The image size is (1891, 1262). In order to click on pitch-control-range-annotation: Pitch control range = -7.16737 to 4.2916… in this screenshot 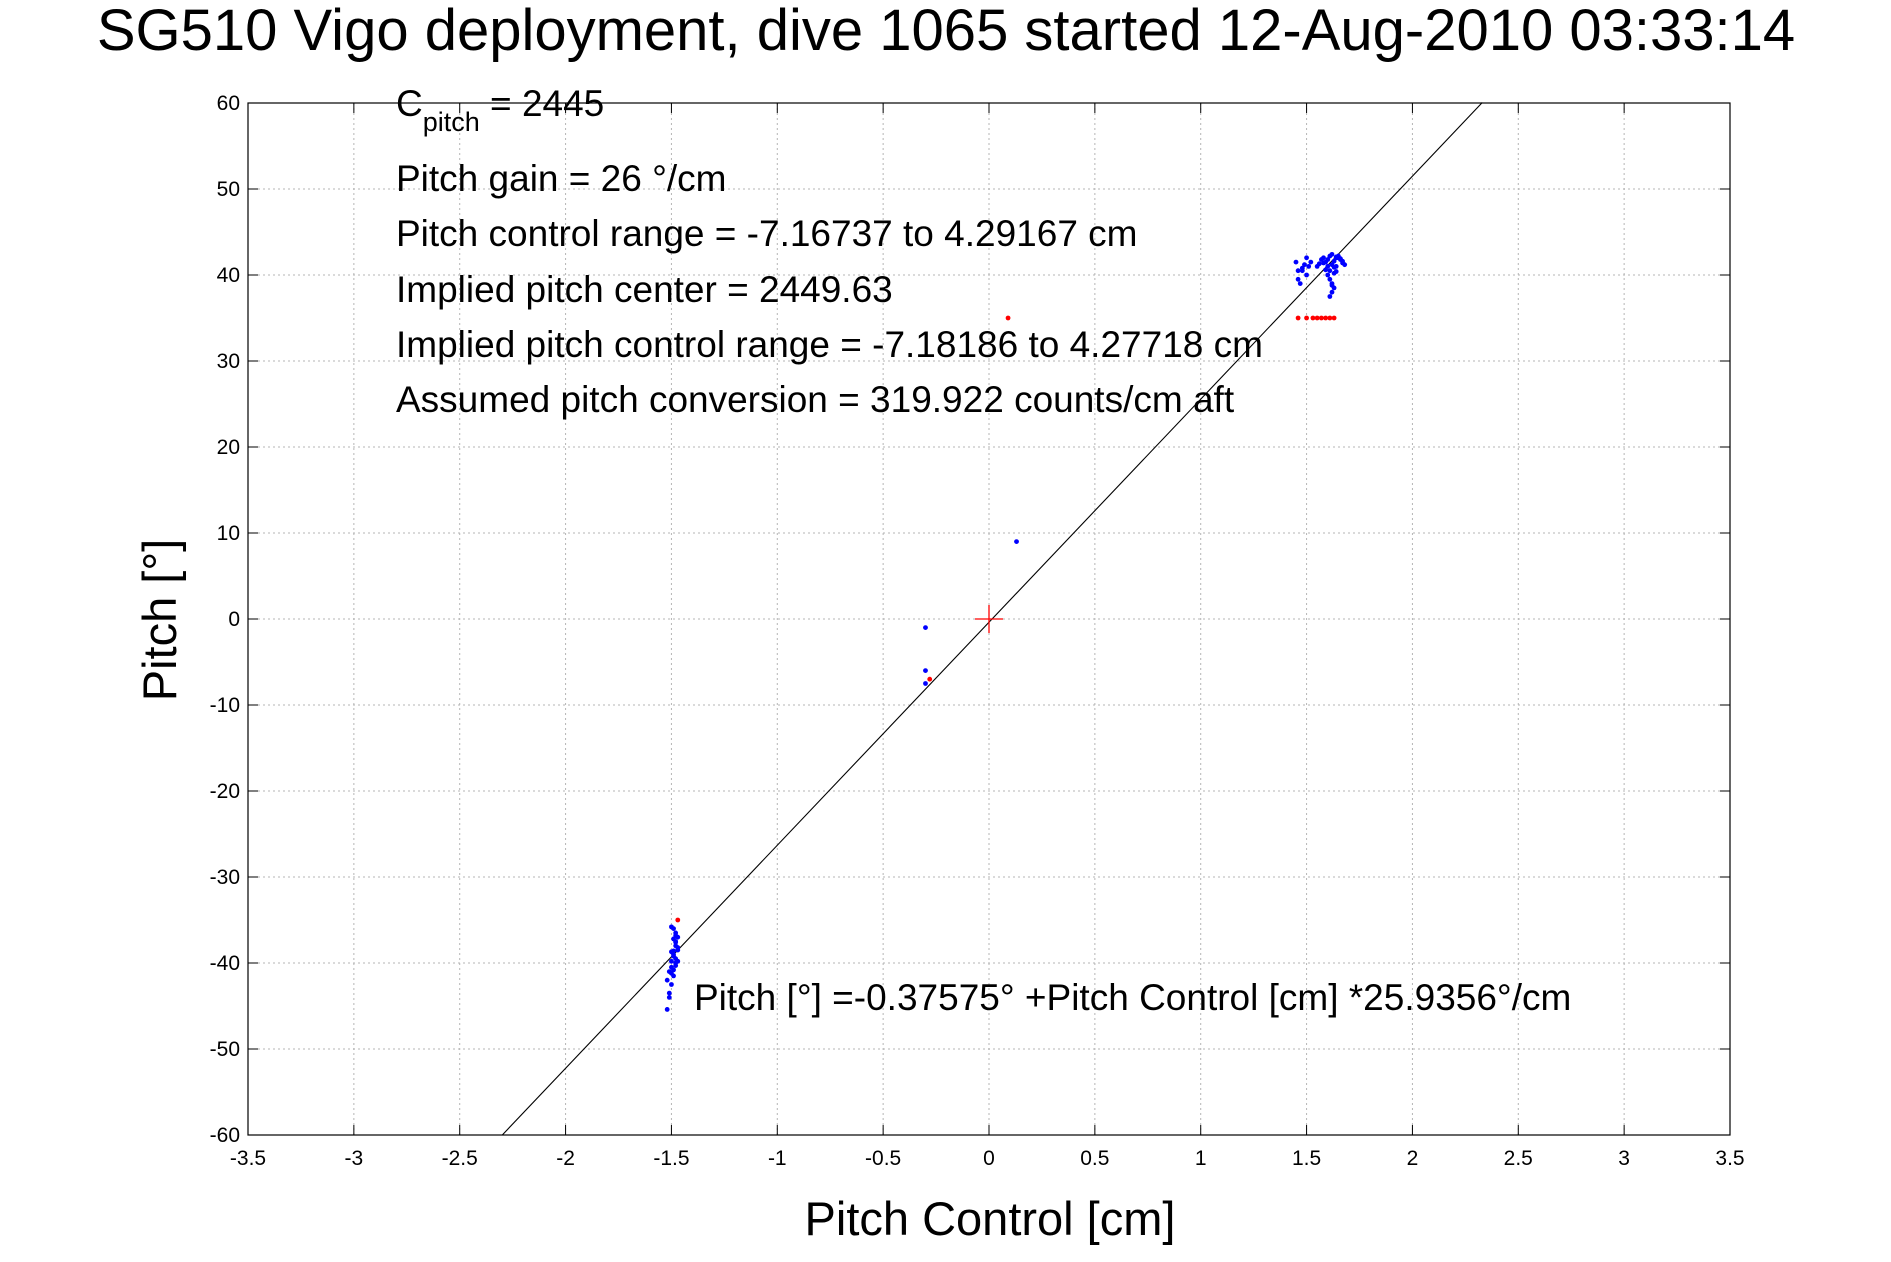, I will do `click(767, 233)`.